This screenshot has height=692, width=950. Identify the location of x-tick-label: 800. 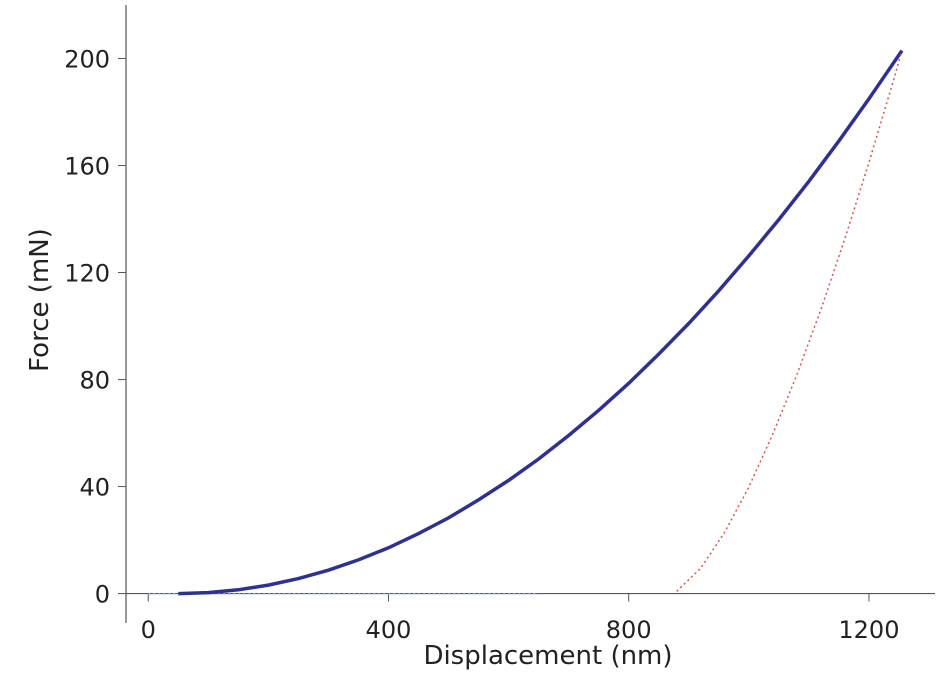
(629, 630).